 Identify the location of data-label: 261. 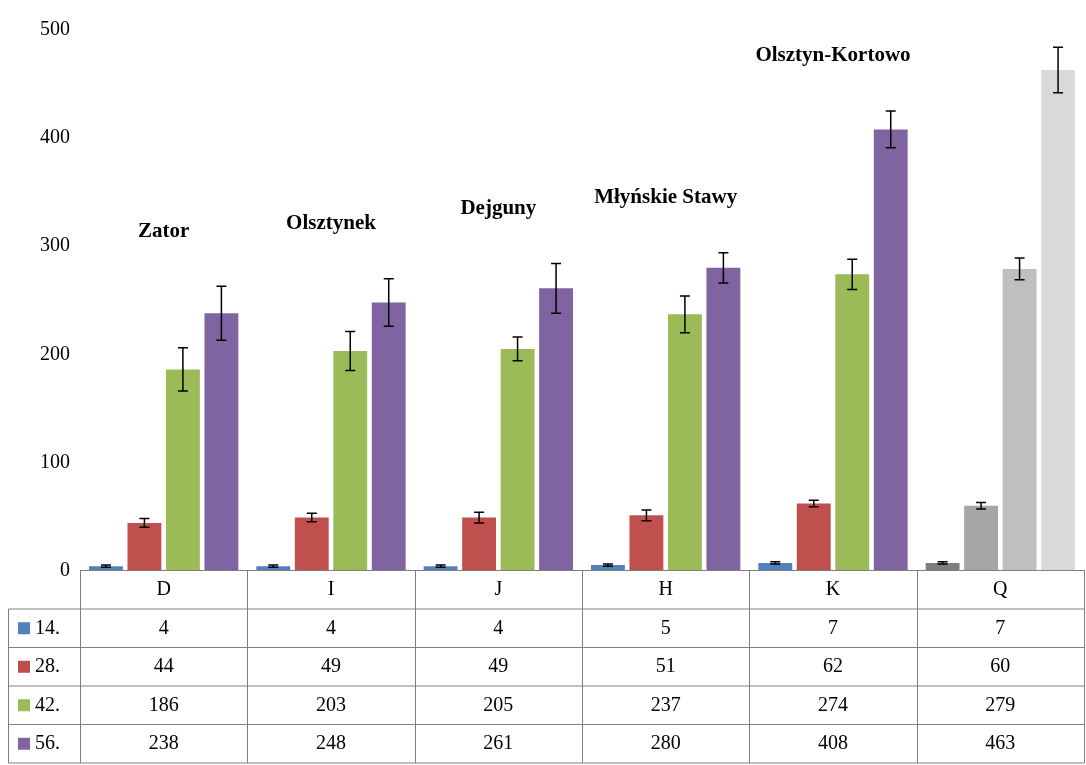
(498, 742).